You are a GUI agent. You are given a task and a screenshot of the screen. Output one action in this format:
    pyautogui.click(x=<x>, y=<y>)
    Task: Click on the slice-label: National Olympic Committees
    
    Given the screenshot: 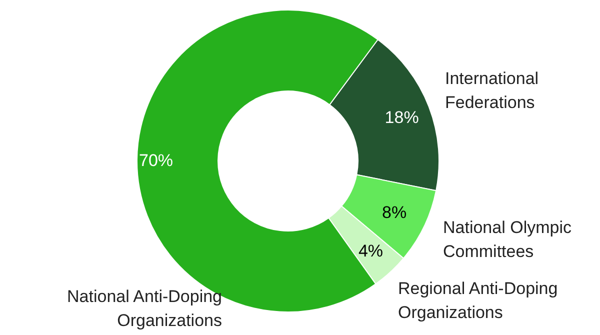 What is the action you would take?
    pyautogui.click(x=507, y=239)
    